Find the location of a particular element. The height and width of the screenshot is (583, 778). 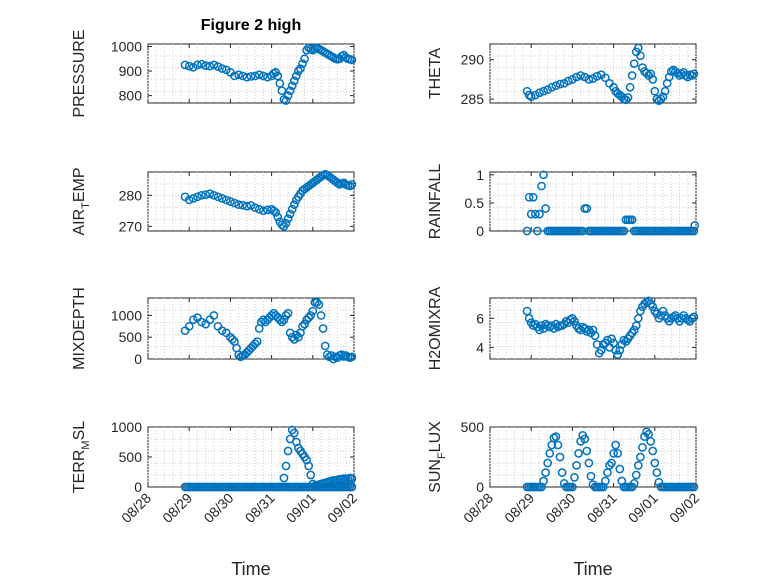

x-tick-label: 08/30 is located at coordinates (218, 508).